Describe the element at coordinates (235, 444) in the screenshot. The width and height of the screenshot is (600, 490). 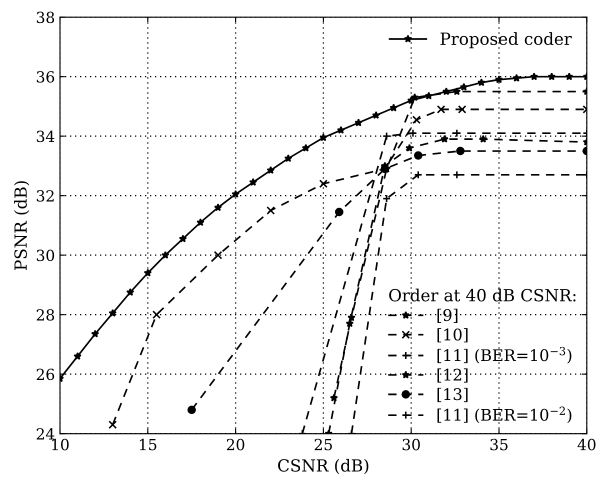
I see `x-tick-label: 20` at that location.